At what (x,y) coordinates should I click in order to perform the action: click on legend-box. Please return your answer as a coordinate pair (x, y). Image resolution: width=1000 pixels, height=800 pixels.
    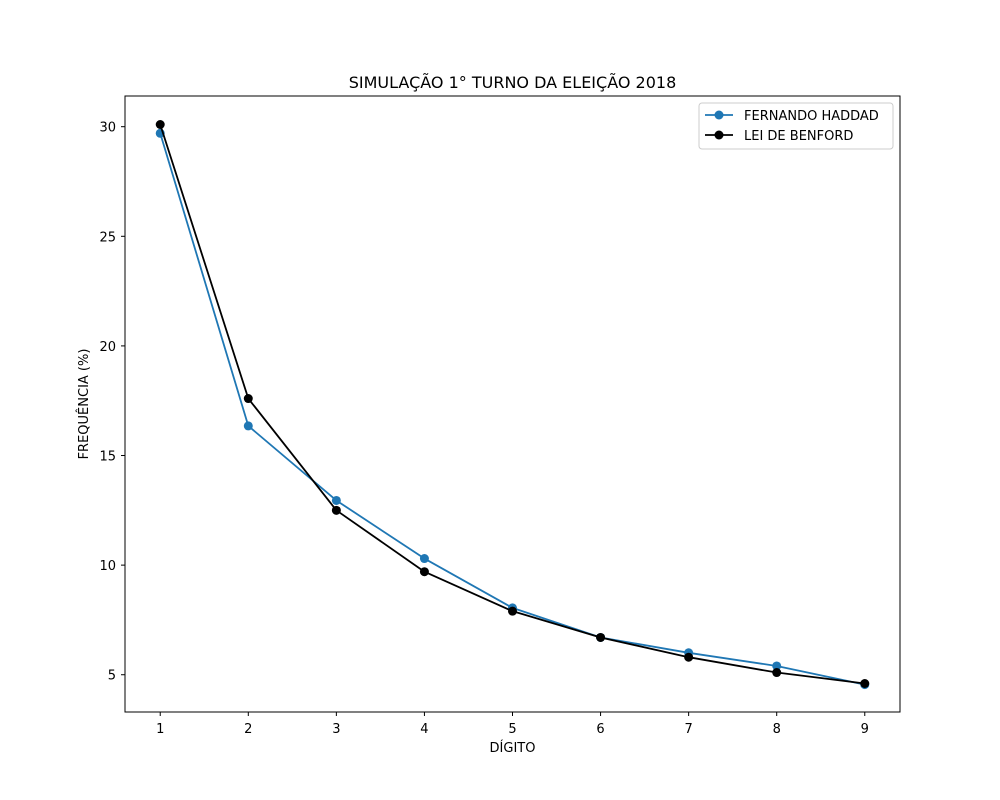
    Looking at the image, I should click on (796, 126).